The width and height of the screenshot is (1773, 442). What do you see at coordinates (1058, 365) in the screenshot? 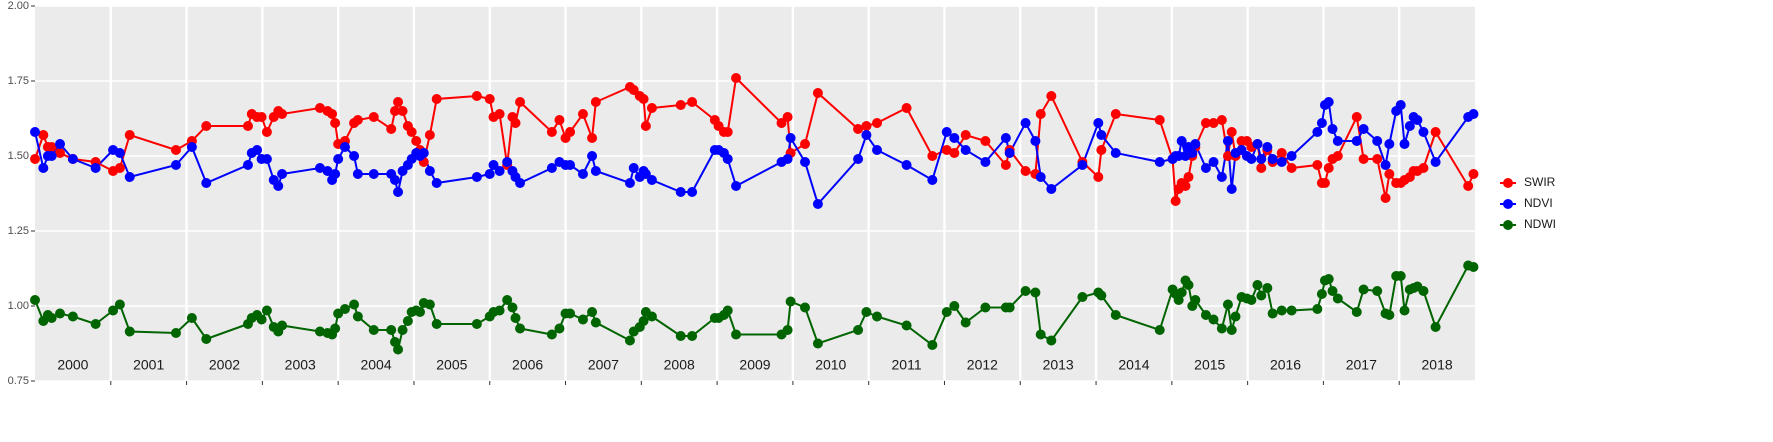
I see `year-label: 2013` at bounding box center [1058, 365].